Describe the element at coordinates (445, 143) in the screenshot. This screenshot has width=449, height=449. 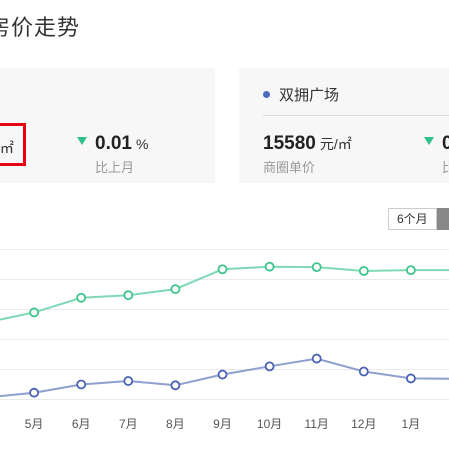
I see `business-area-change-value: 0` at that location.